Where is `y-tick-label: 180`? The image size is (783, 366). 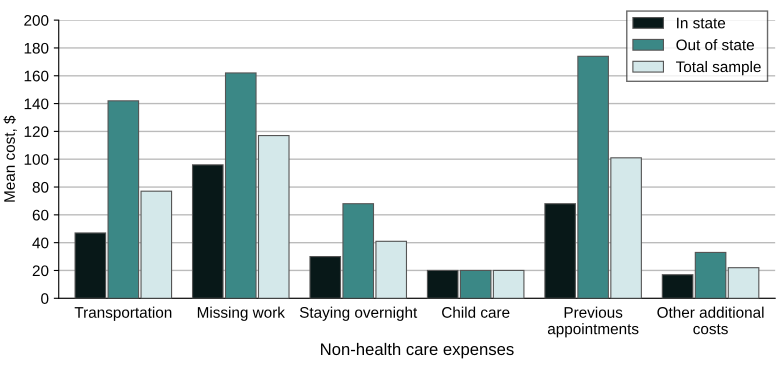
y-tick-label: 180 is located at coordinates (36, 48).